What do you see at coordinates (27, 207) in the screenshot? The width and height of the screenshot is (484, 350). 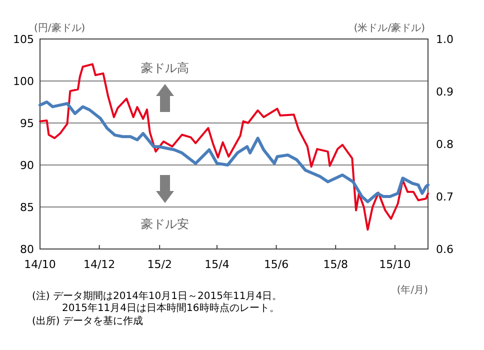 I see `y-tick-label: 85` at bounding box center [27, 207].